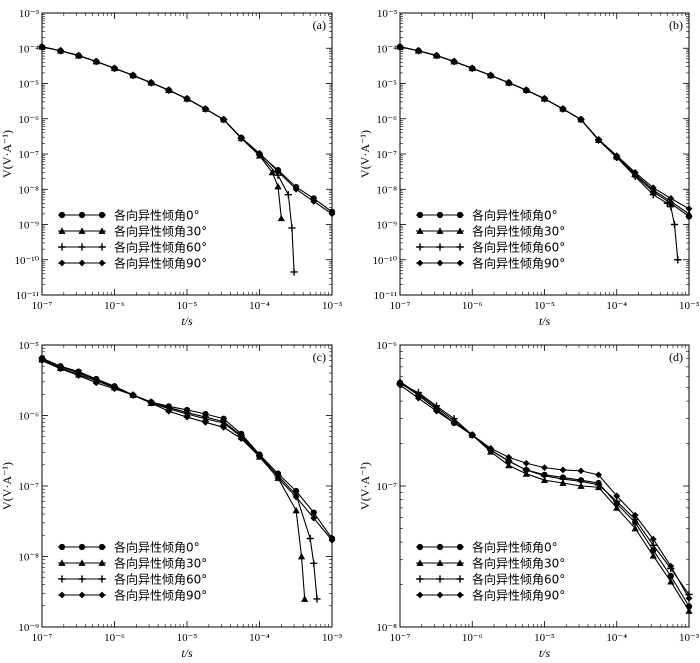 The image size is (700, 663). Describe the element at coordinates (544, 489) in the screenshot. I see `series-plus` at that location.